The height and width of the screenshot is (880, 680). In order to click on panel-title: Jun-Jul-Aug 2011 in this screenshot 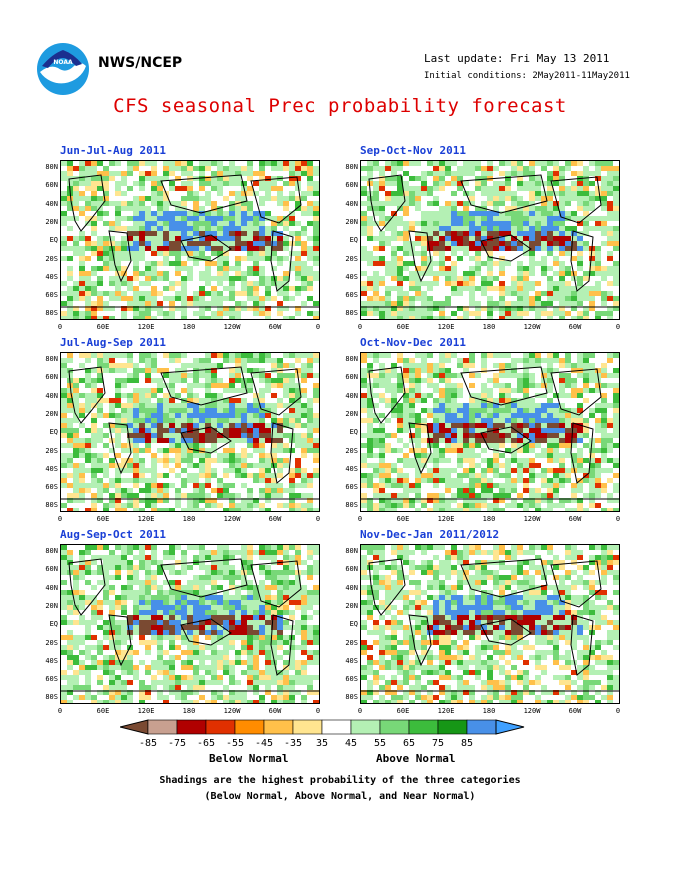, I will do `click(113, 150)`.